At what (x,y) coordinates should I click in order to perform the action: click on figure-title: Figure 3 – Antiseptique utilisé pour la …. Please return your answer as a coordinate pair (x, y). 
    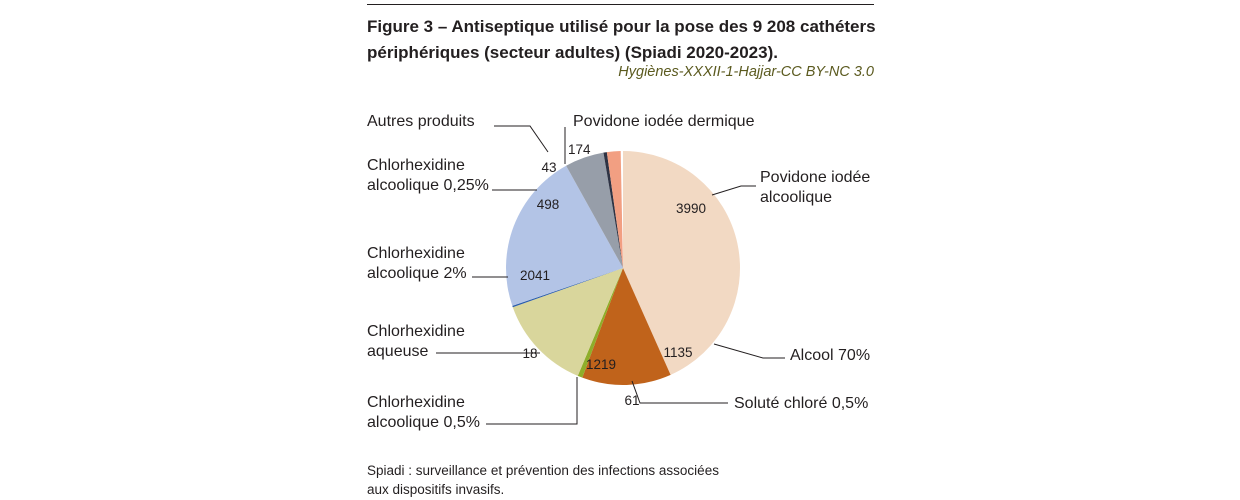
    Looking at the image, I should click on (627, 40).